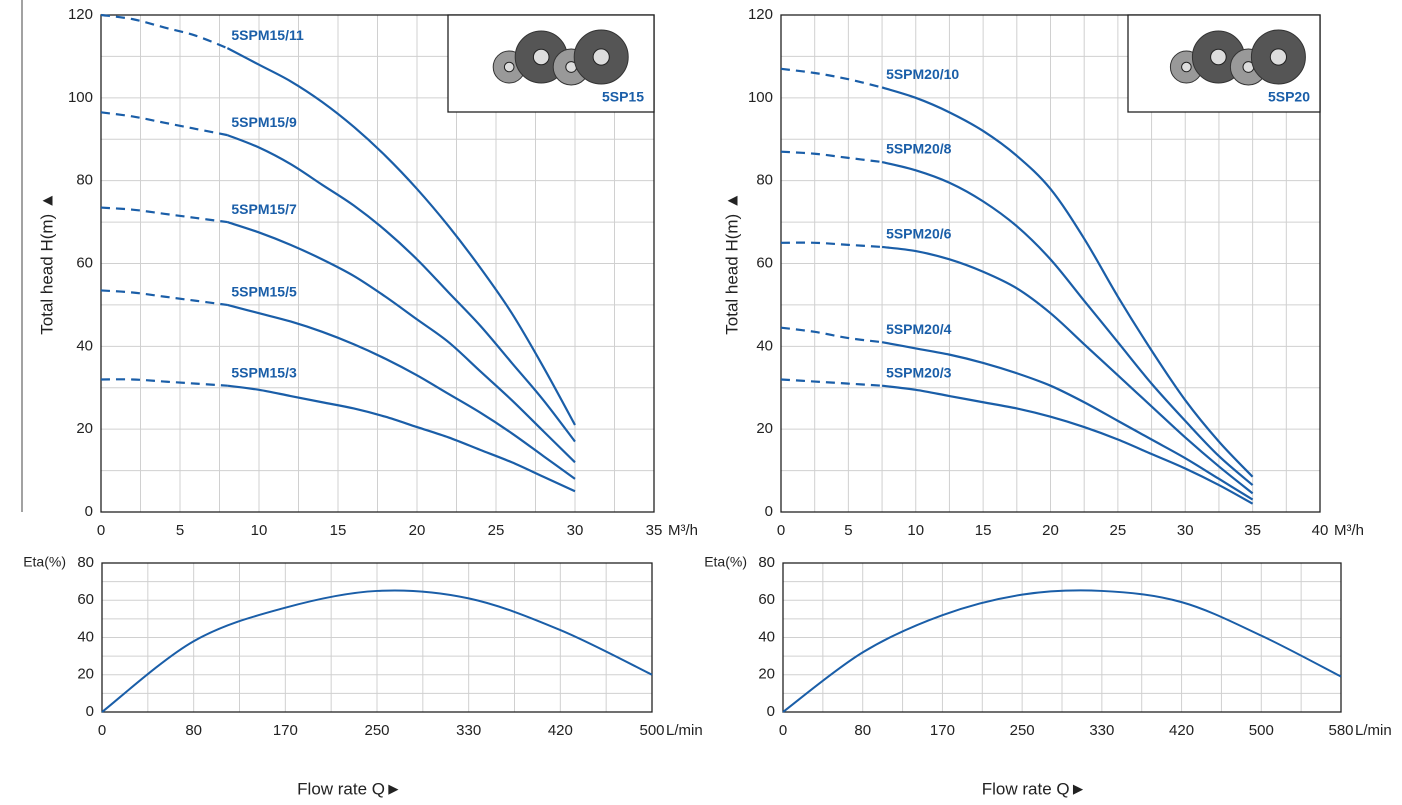 The width and height of the screenshot is (1402, 805). What do you see at coordinates (623, 97) in the screenshot?
I see `inset-label: 5SP15` at bounding box center [623, 97].